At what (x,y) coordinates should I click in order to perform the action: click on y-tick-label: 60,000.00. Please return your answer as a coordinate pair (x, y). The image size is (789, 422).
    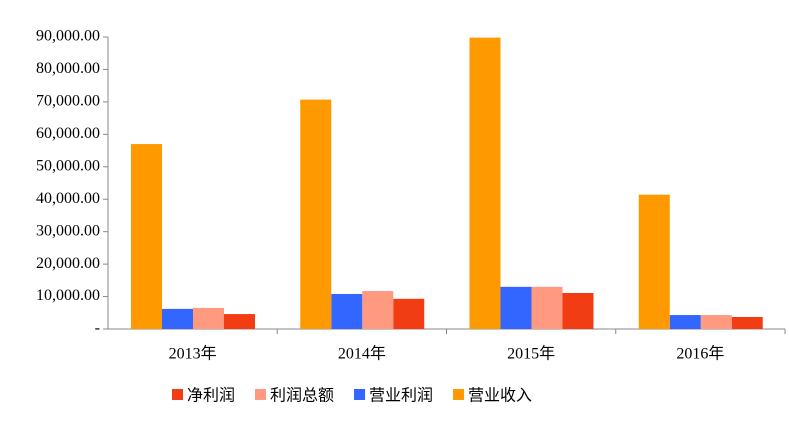
    Looking at the image, I should click on (68, 133).